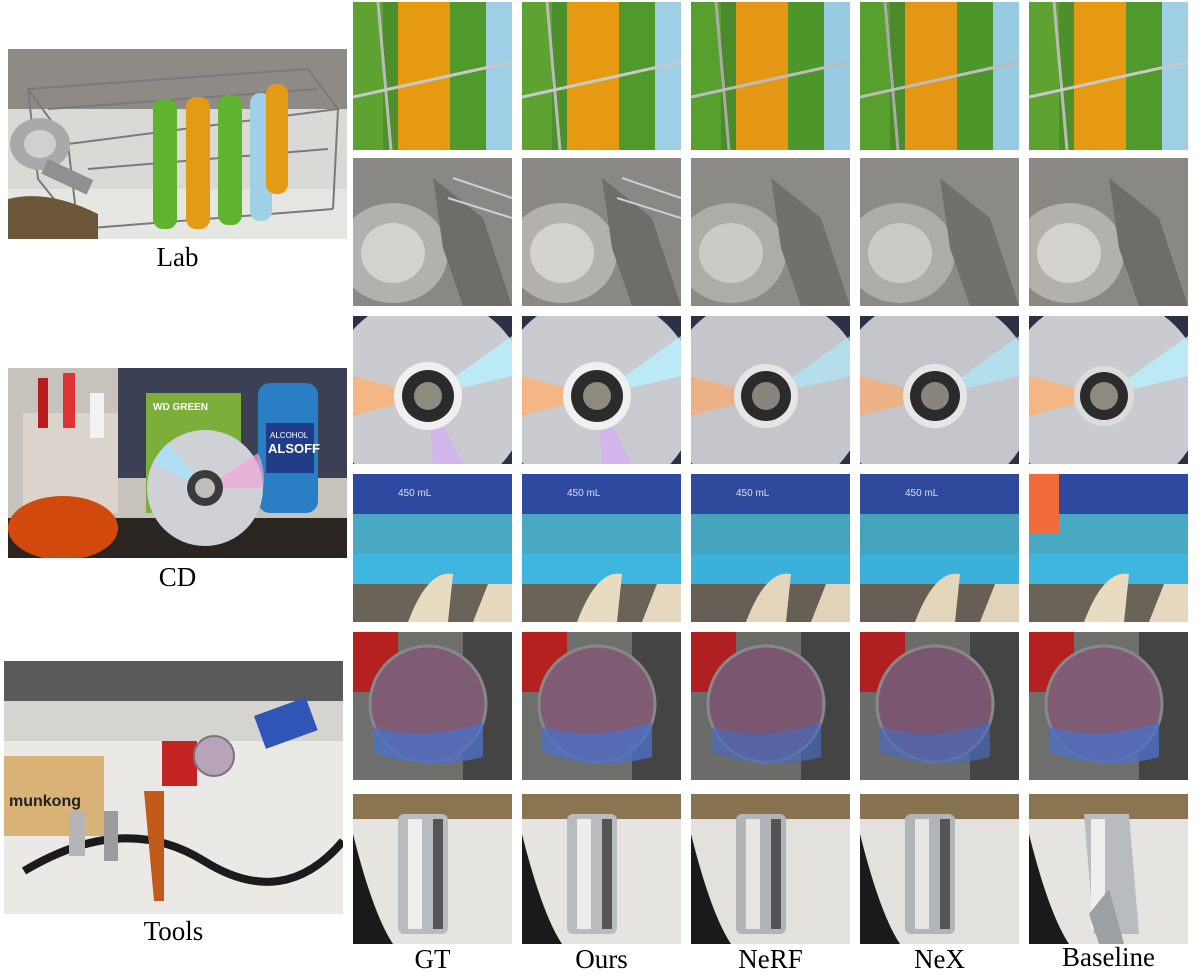  What do you see at coordinates (939, 869) in the screenshot?
I see `crop-tools-socket-nex` at bounding box center [939, 869].